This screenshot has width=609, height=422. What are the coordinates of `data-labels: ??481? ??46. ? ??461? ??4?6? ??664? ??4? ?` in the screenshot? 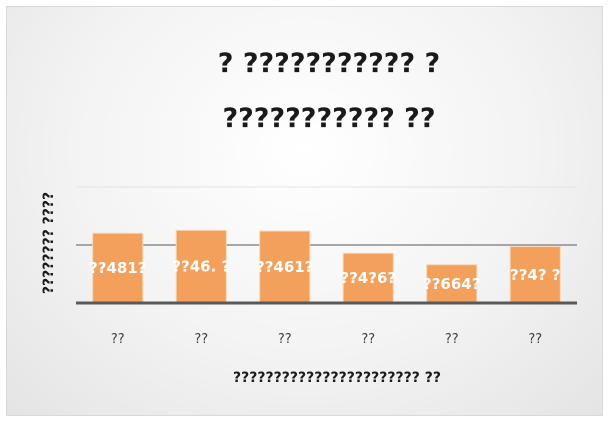 It's located at (324, 275).